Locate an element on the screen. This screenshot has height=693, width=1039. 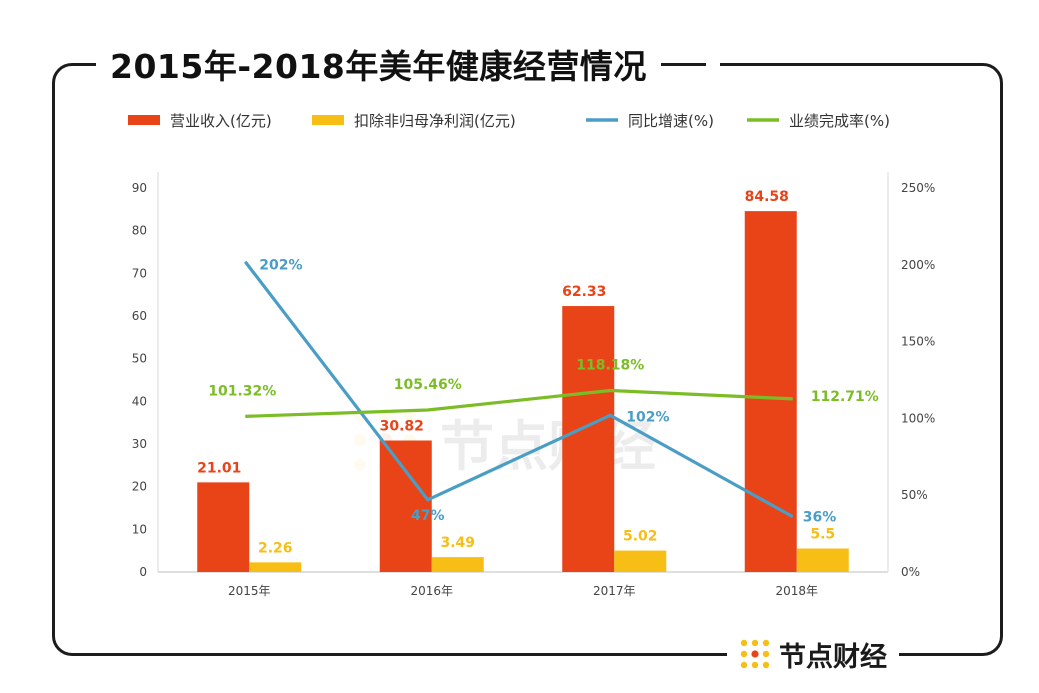
title-container: 2015年-2018年美年健康经营情况 is located at coordinates (378, 64).